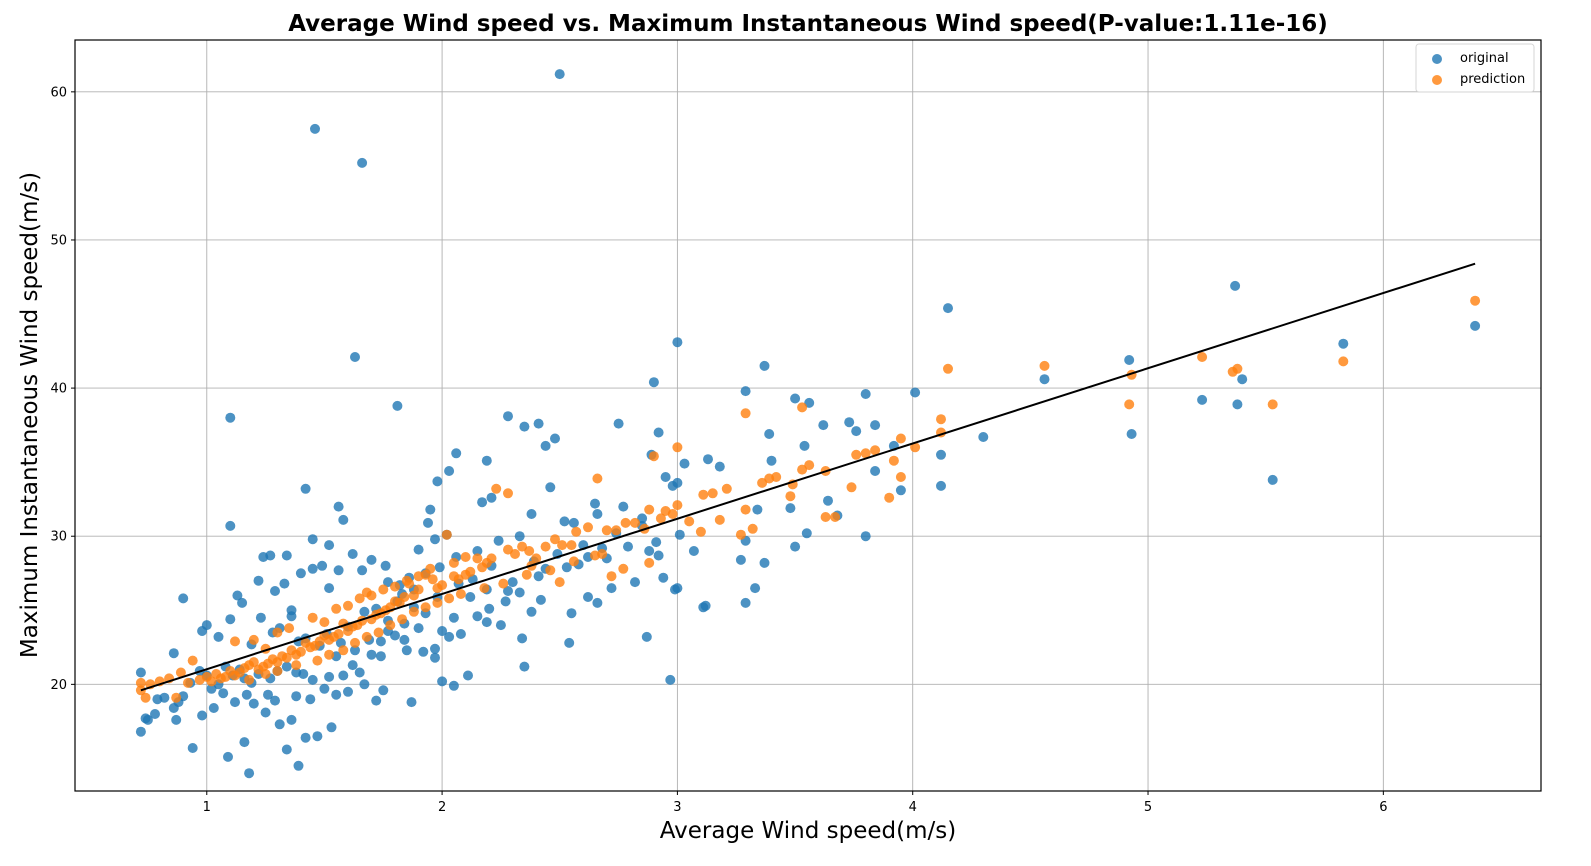  What do you see at coordinates (1492, 79) in the screenshot?
I see `legend-label-prediction: prediction` at bounding box center [1492, 79].